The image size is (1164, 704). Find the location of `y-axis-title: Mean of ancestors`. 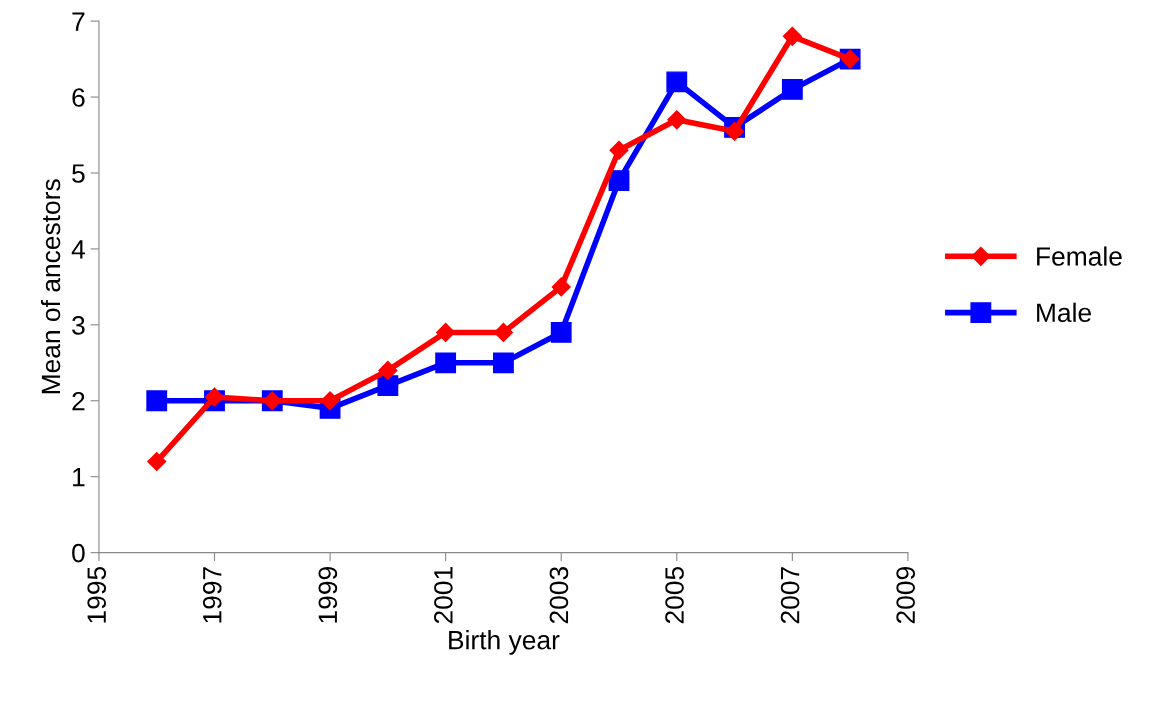

y-axis-title: Mean of ancestors is located at coordinates (50, 286).